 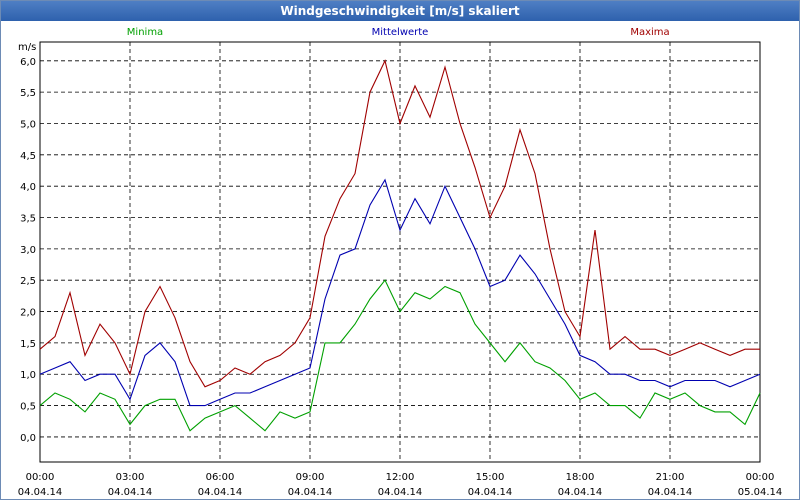 I want to click on y-axis-ticks: 0,0 0,5 1,0 1,5 2,0 2,5 3,0 3,5 4,0 4,5 5,0 5,5 6,0, so click(x=28, y=250).